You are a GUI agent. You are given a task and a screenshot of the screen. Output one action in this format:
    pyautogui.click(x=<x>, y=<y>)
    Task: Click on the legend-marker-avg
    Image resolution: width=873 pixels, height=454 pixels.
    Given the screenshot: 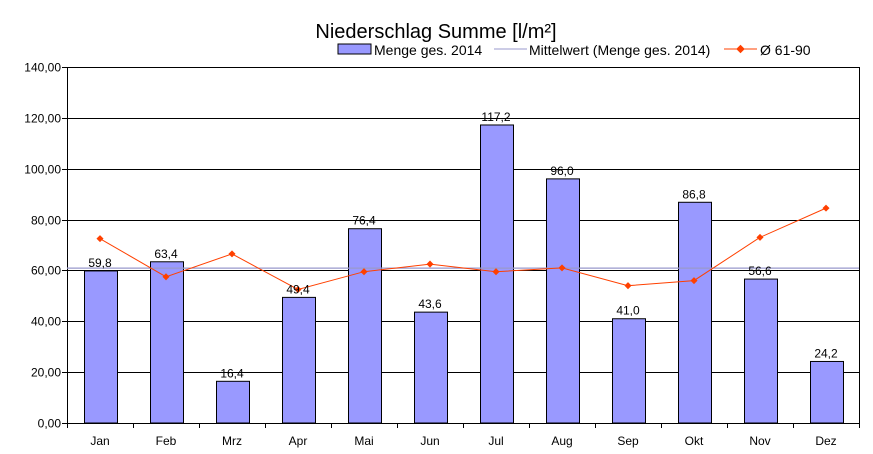 What is the action you would take?
    pyautogui.click(x=740, y=49)
    